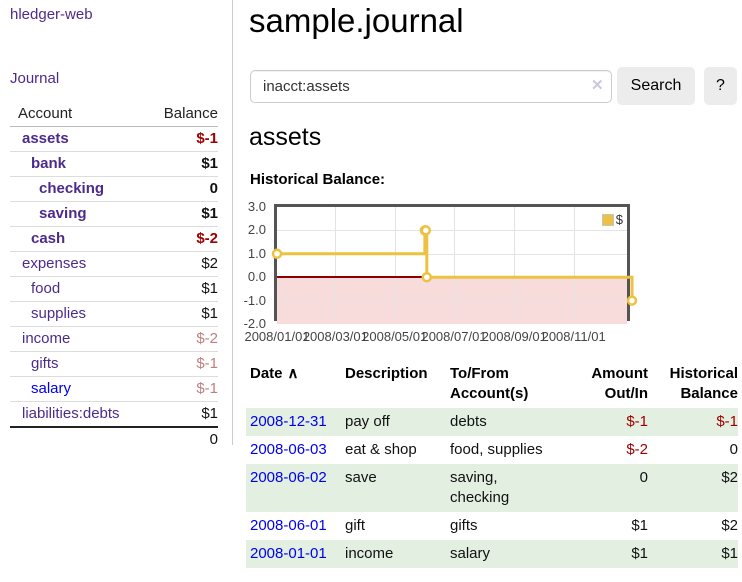 Image resolution: width=742 pixels, height=582 pixels. I want to click on account-link-expenses: expenses, so click(54, 263).